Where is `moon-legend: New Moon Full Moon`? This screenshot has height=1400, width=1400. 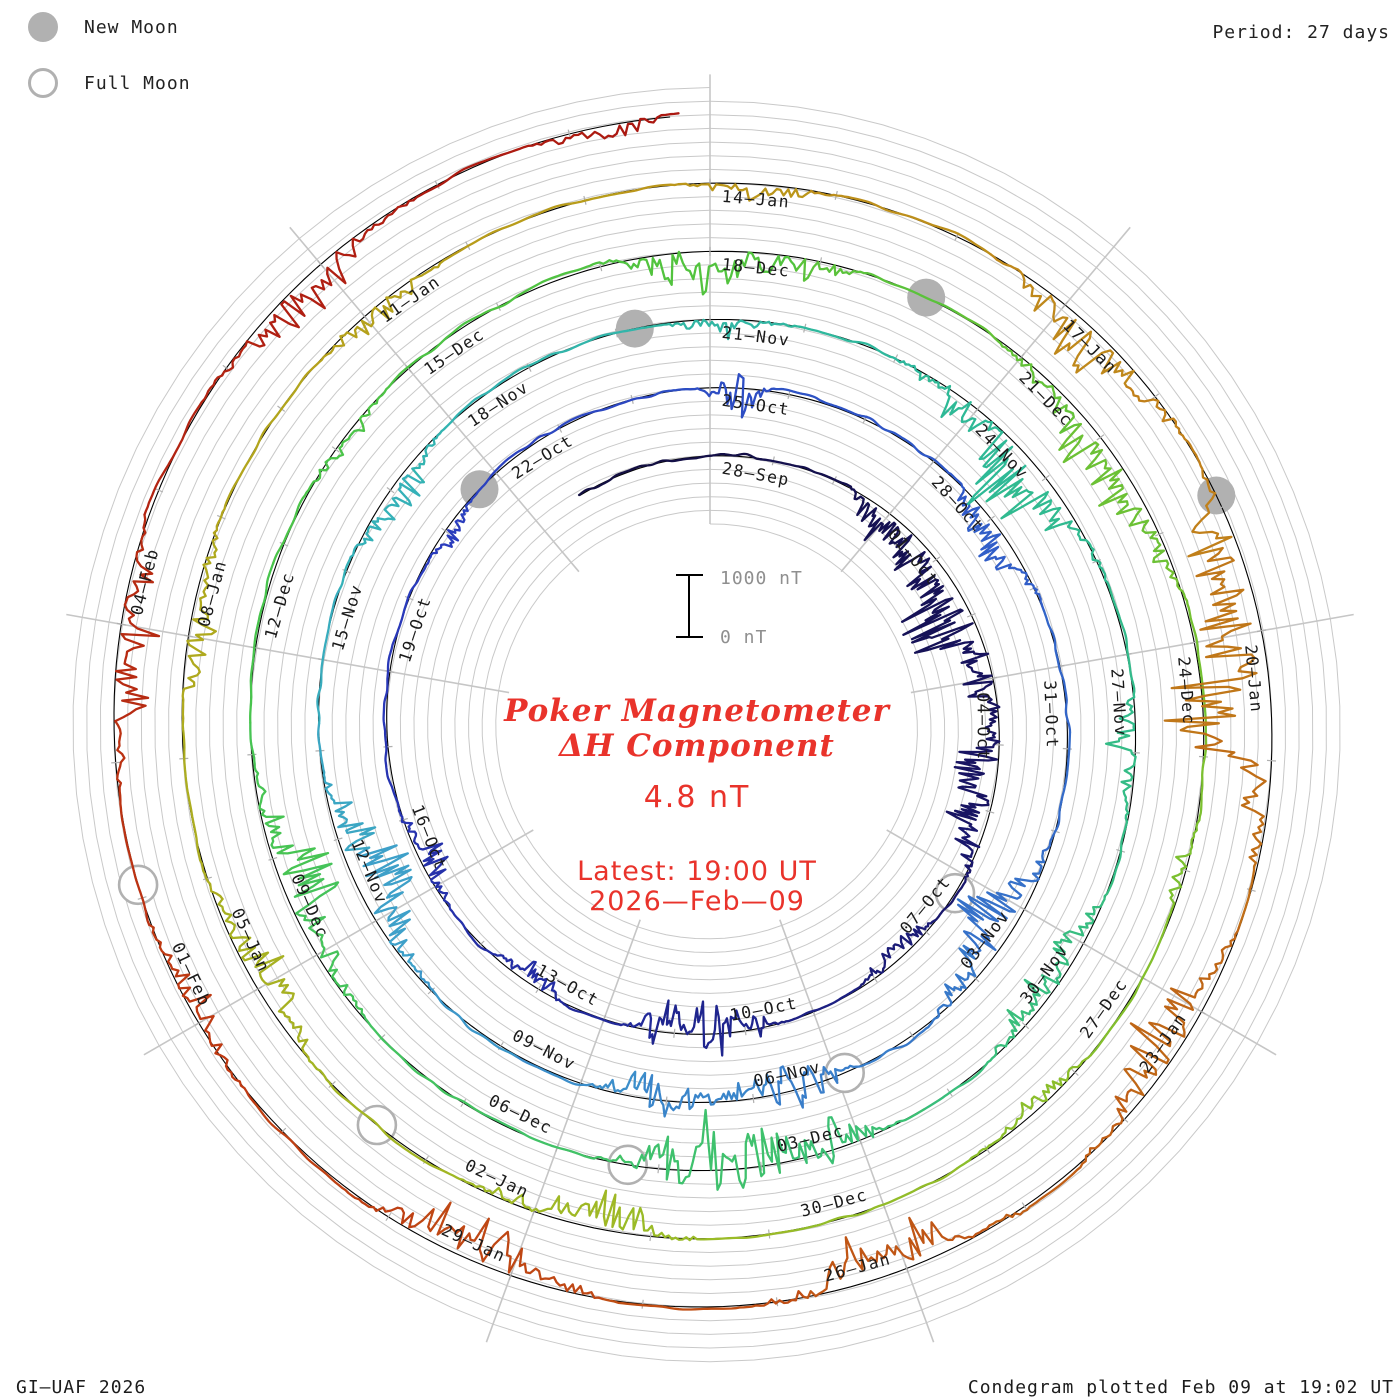
moon-legend: New Moon Full Moon is located at coordinates (104, 62).